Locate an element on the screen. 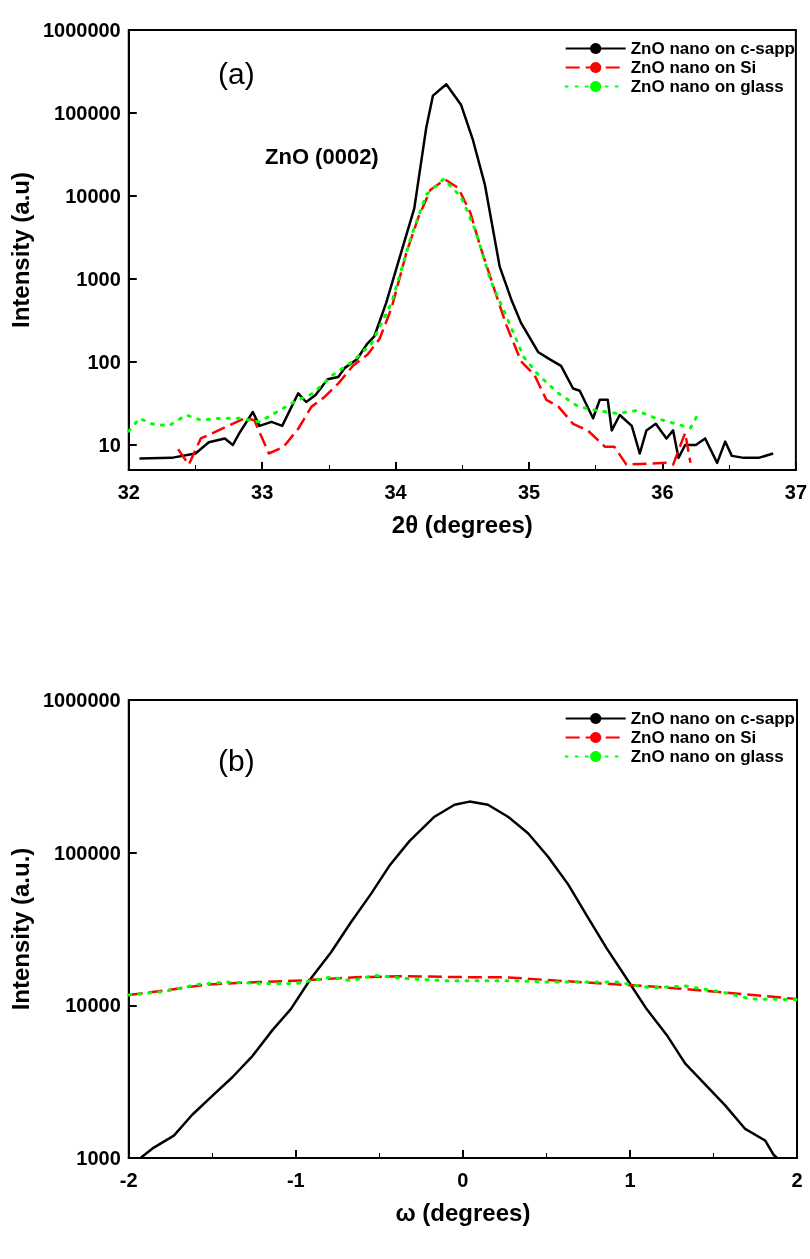 The width and height of the screenshot is (810, 1259). x-axis-title: ω (degrees) is located at coordinates (463, 1212).